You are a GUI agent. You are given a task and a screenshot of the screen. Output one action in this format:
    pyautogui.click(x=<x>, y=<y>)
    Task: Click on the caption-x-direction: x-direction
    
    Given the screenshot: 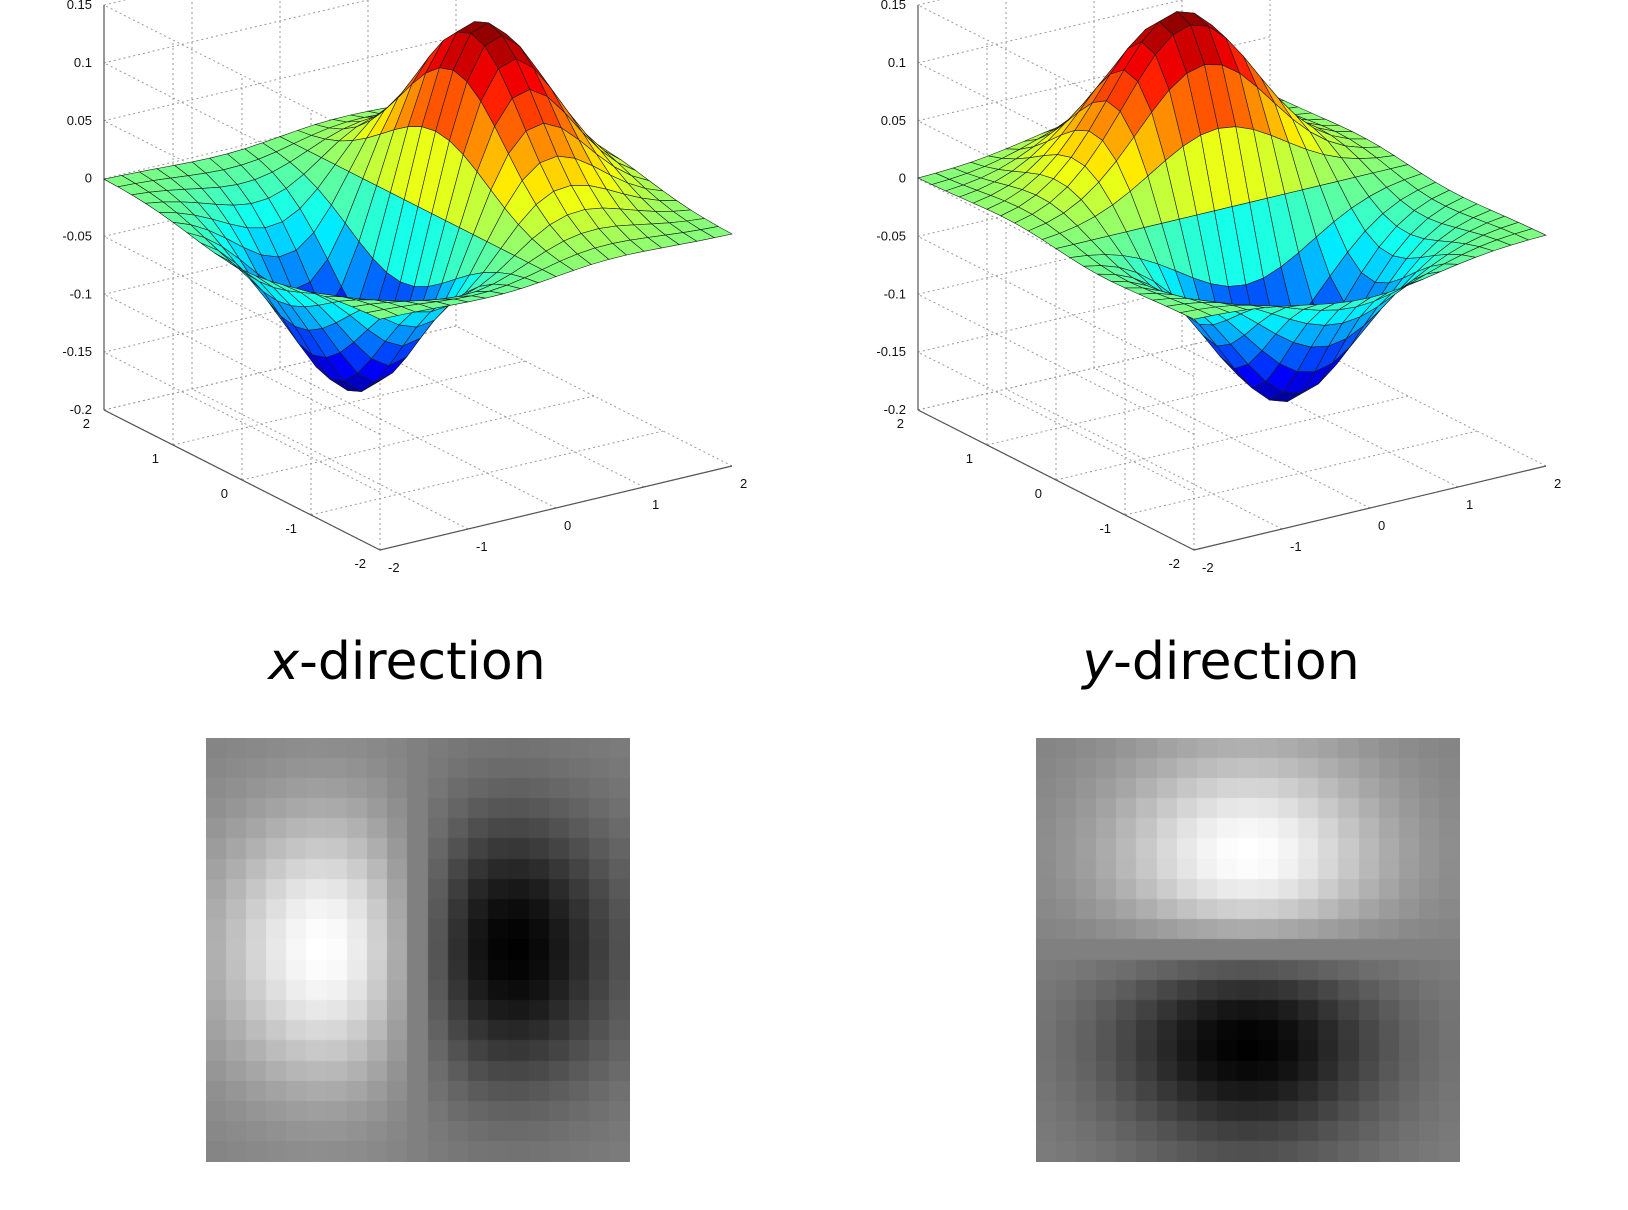 What is the action you would take?
    pyautogui.click(x=407, y=662)
    